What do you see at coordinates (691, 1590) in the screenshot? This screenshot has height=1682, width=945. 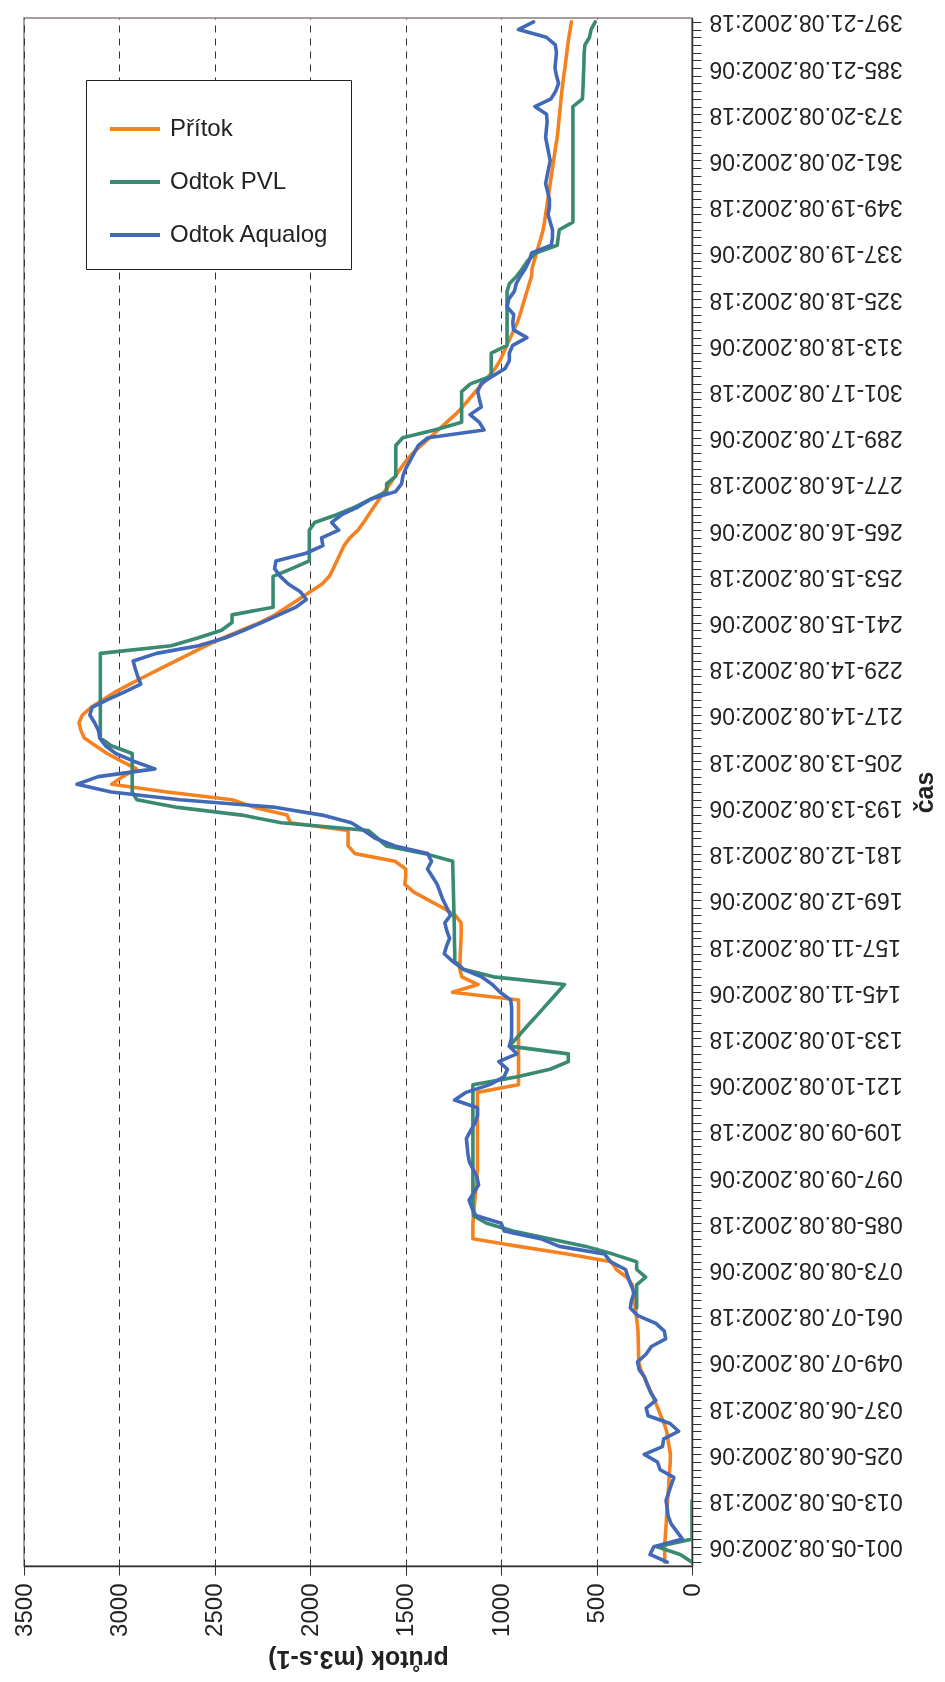 I see `x-tick-label: 0` at bounding box center [691, 1590].